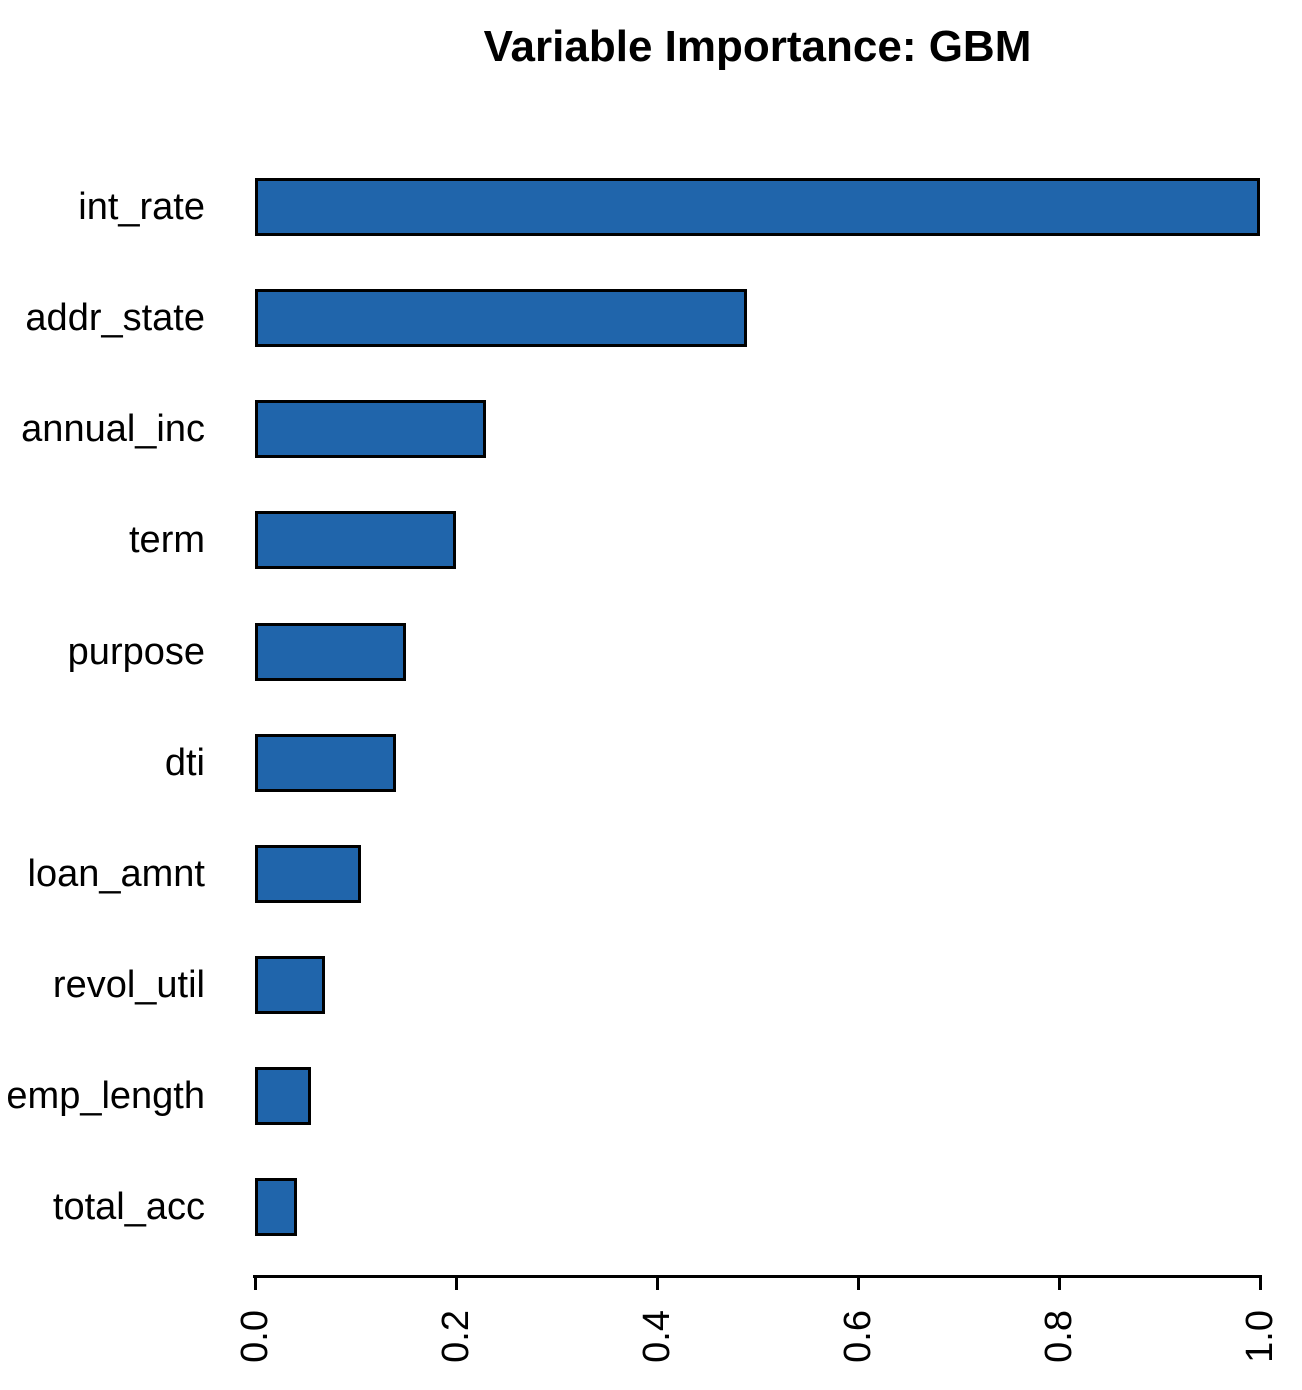 This screenshot has height=1390, width=1302. What do you see at coordinates (370, 429) in the screenshot?
I see `bar-annual_inc` at bounding box center [370, 429].